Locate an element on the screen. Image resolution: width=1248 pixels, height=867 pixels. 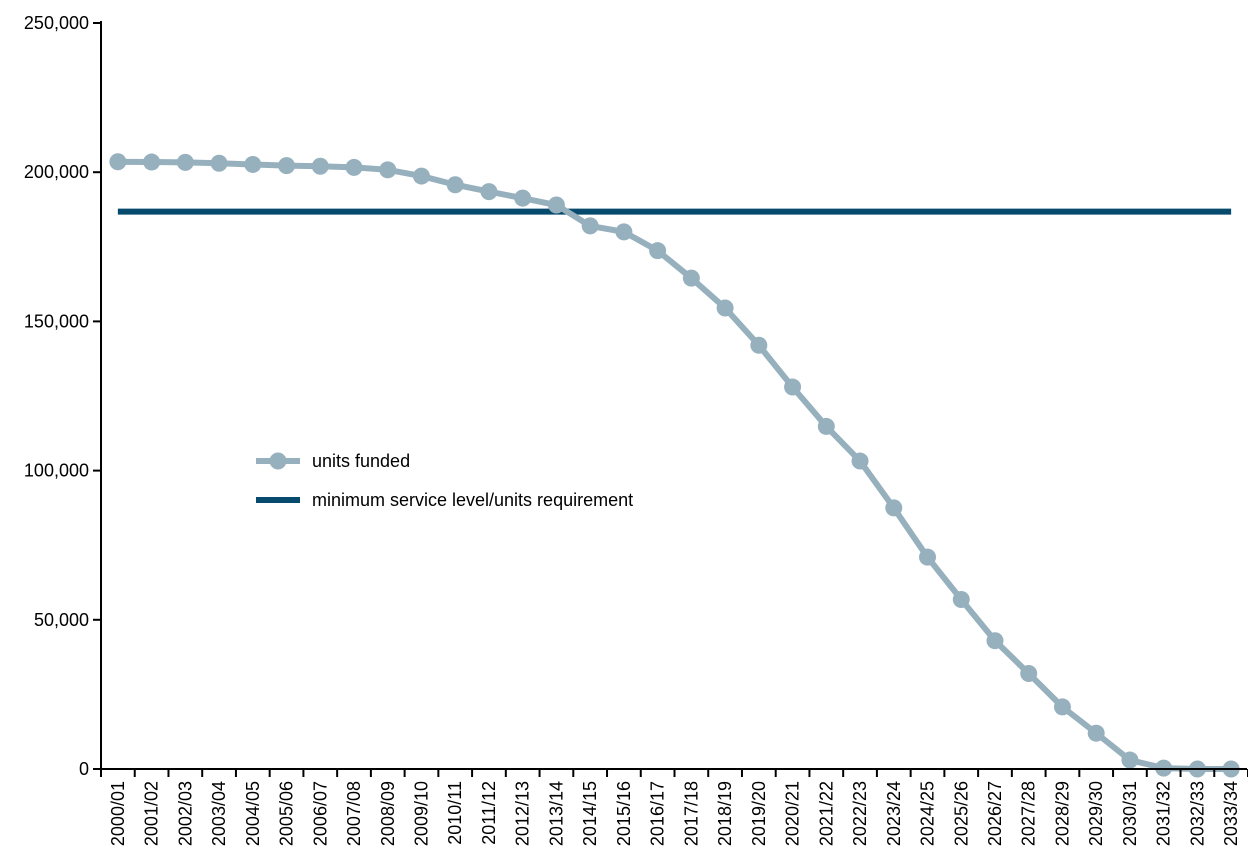
x-tick-label: 2028/29 is located at coordinates (1062, 813).